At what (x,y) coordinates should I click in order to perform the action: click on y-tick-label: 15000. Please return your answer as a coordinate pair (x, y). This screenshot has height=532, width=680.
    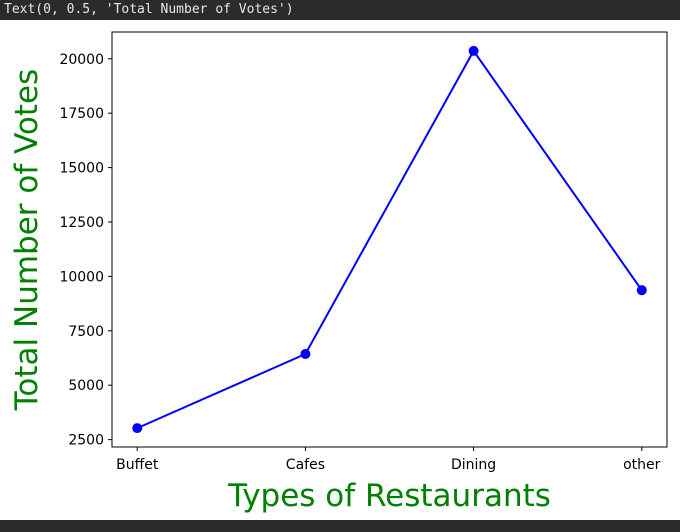
    Looking at the image, I should click on (81, 169).